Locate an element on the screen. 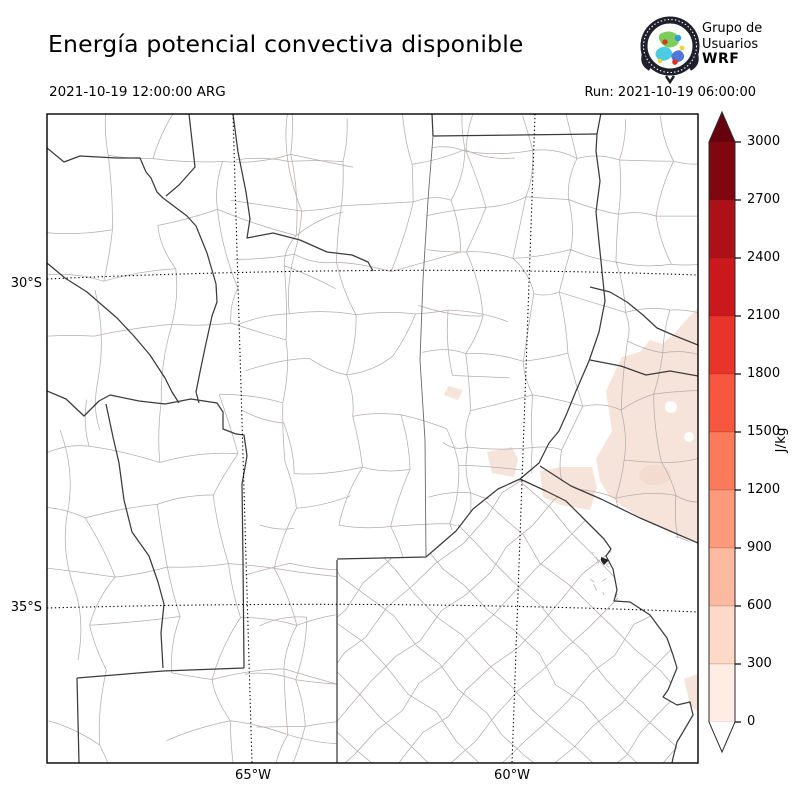  lat-label-35s: 35°S is located at coordinates (26, 607).